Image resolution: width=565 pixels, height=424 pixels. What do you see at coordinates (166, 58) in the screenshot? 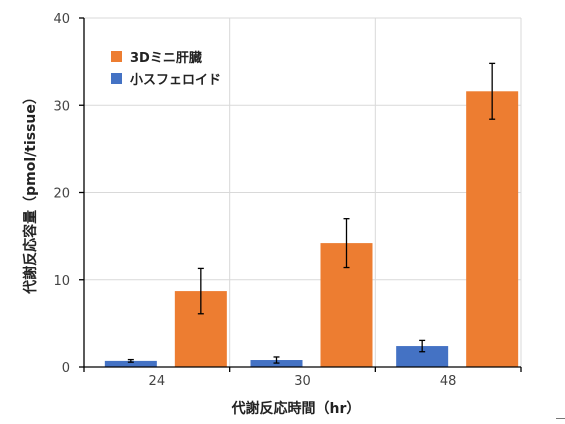
I see `legend-label-0: 3Dミニ肝臓` at bounding box center [166, 58].